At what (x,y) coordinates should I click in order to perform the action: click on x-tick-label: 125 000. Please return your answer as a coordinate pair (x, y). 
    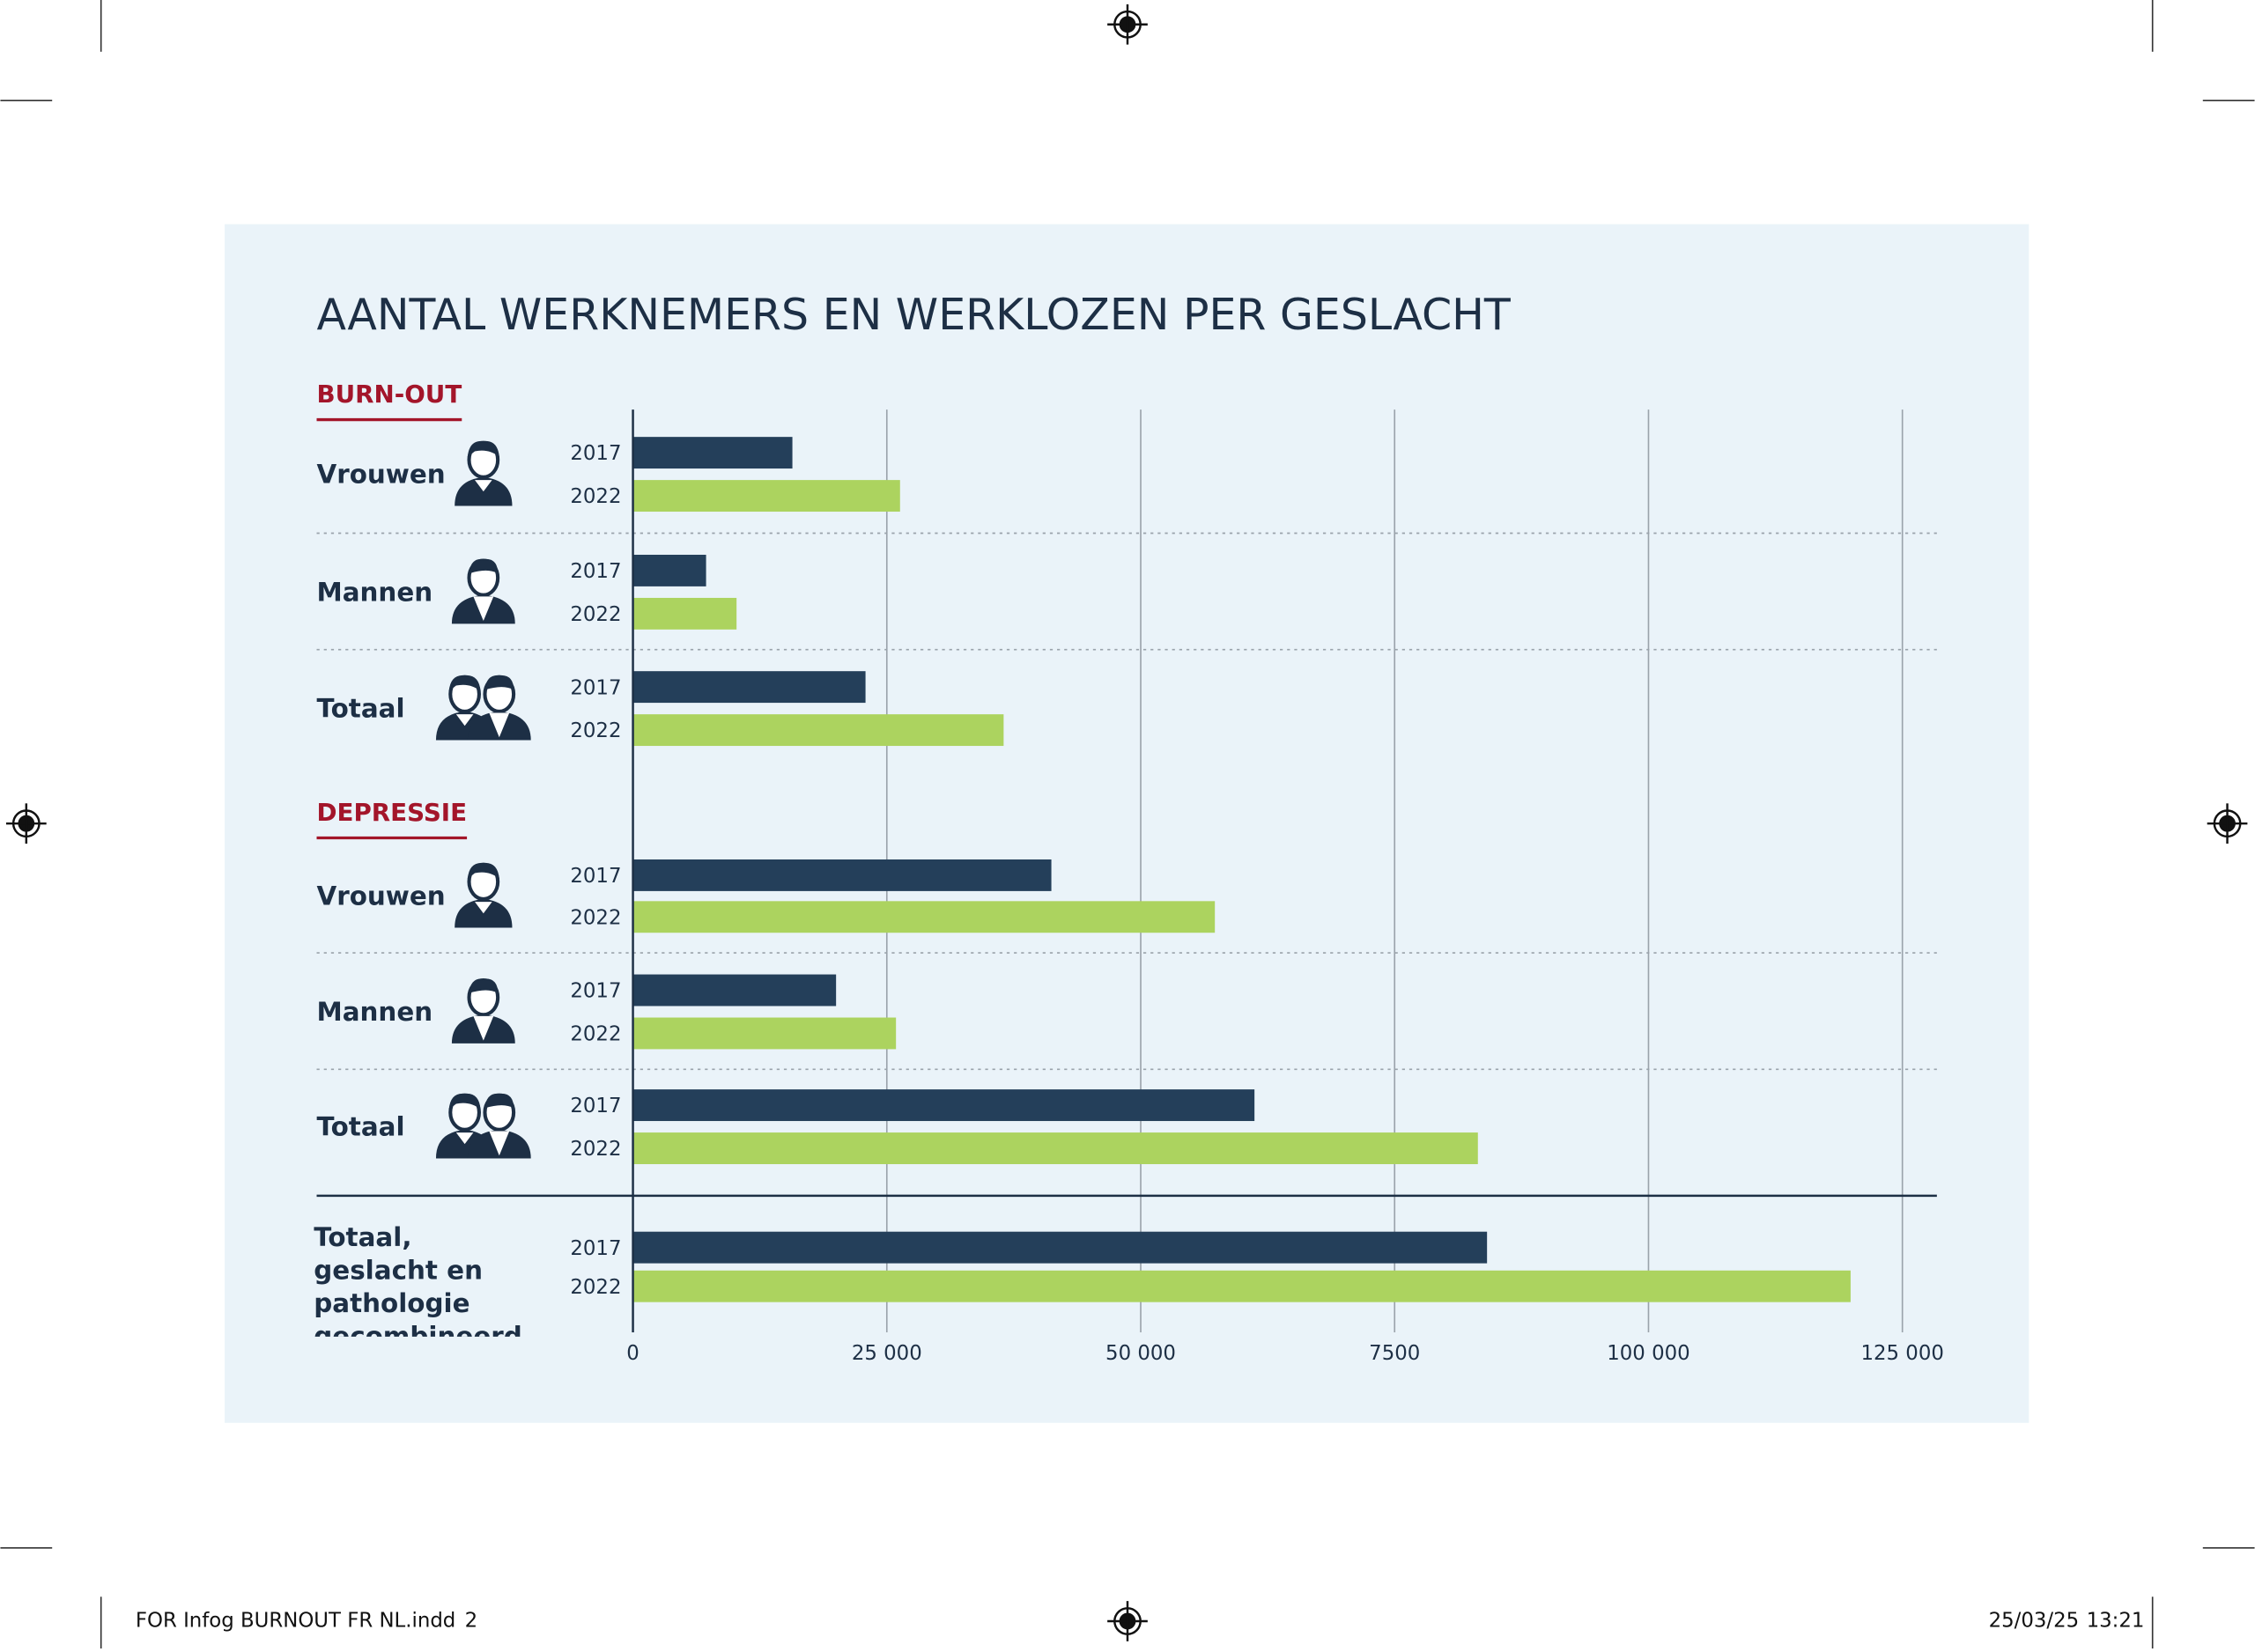
    Looking at the image, I should click on (1901, 1353).